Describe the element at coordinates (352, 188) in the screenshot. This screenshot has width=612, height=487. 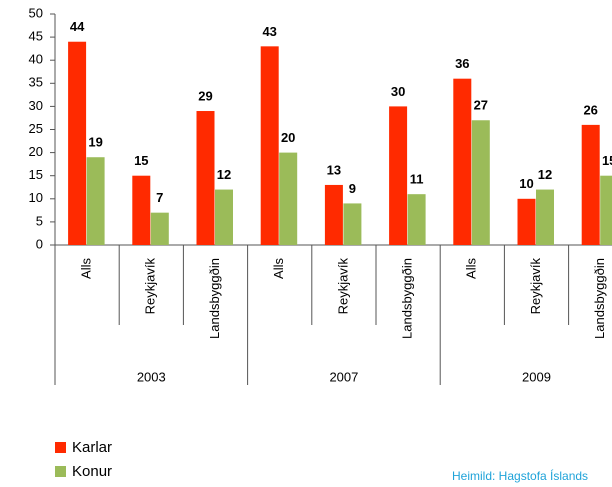
I see `value-label: 9` at that location.